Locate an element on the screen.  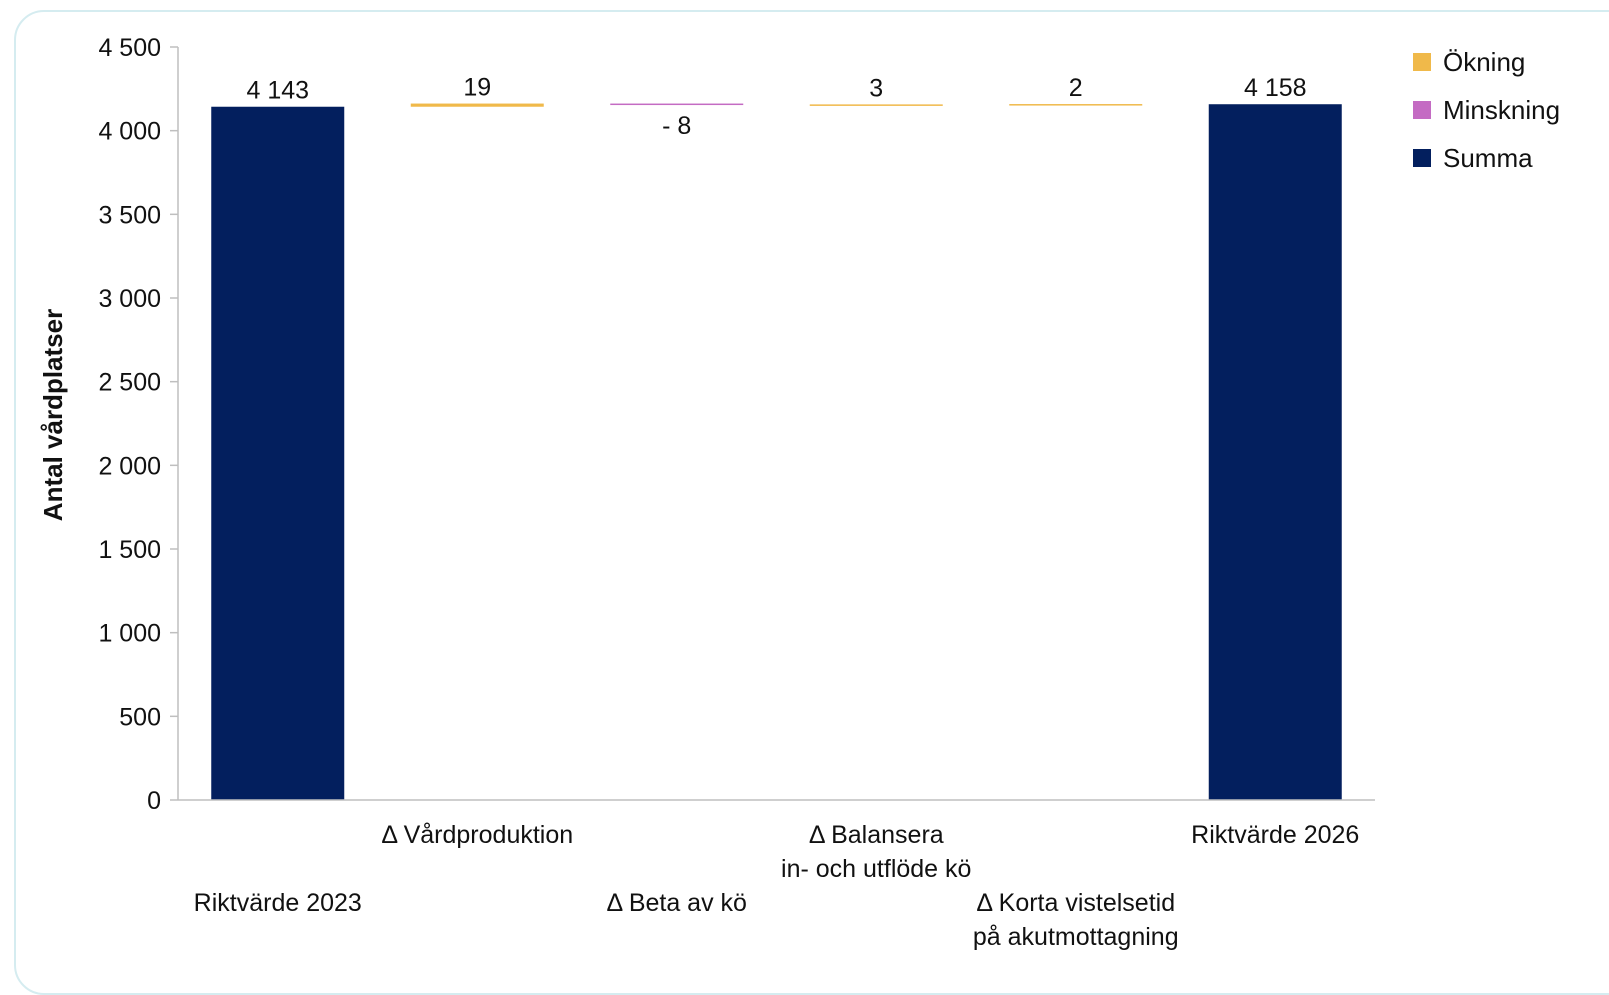
data-label: 4 143 is located at coordinates (277, 91).